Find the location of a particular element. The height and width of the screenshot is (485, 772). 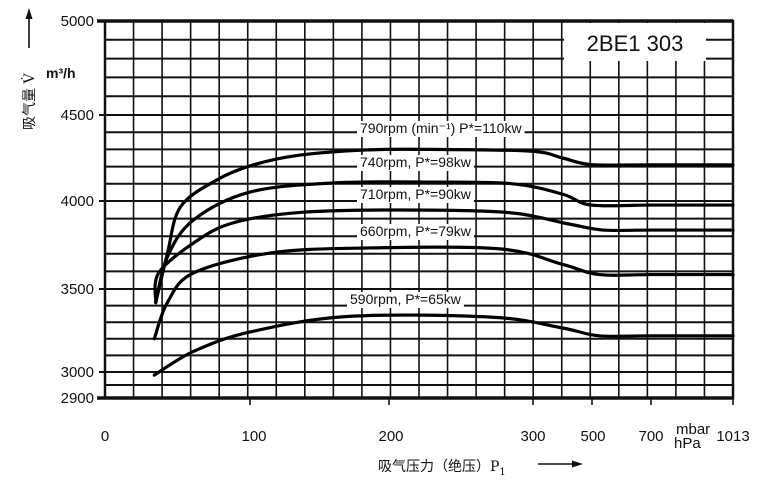

series-label: 740rpm, P*=98kw is located at coordinates (416, 162).